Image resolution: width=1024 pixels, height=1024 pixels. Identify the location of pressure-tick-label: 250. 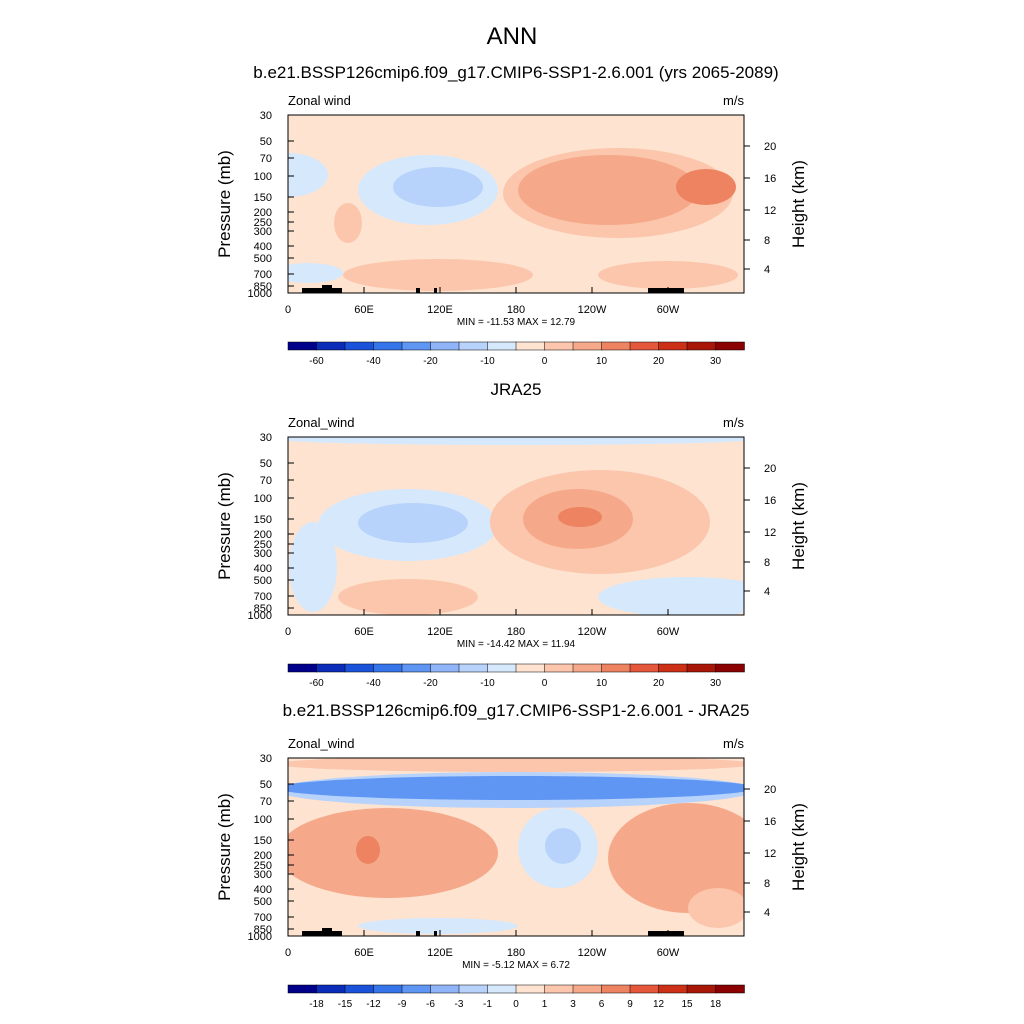
(263, 545).